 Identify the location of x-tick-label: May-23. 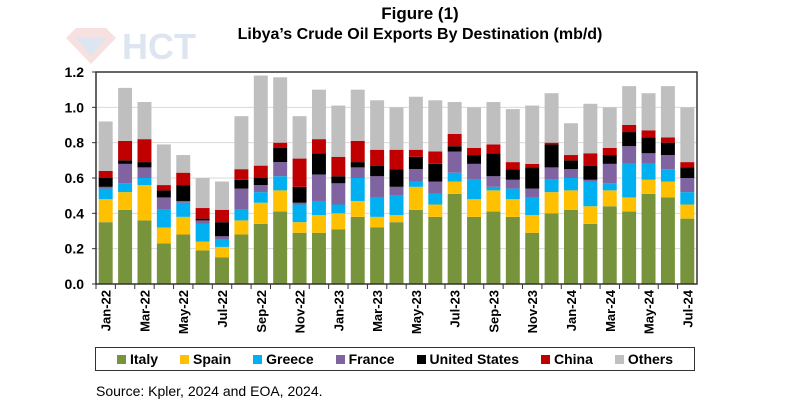
(416, 312).